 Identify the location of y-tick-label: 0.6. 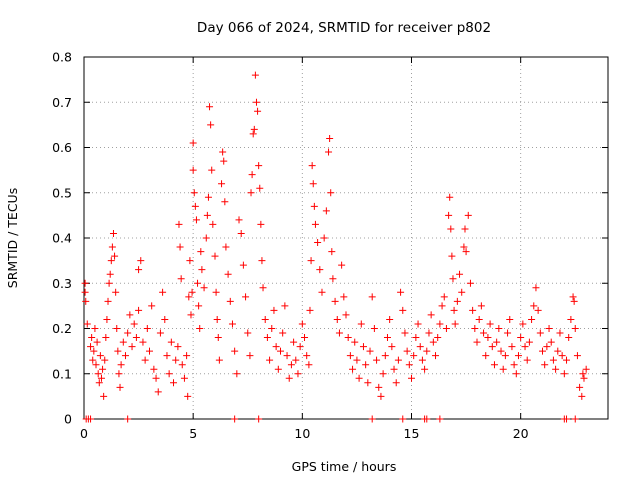
(62, 147).